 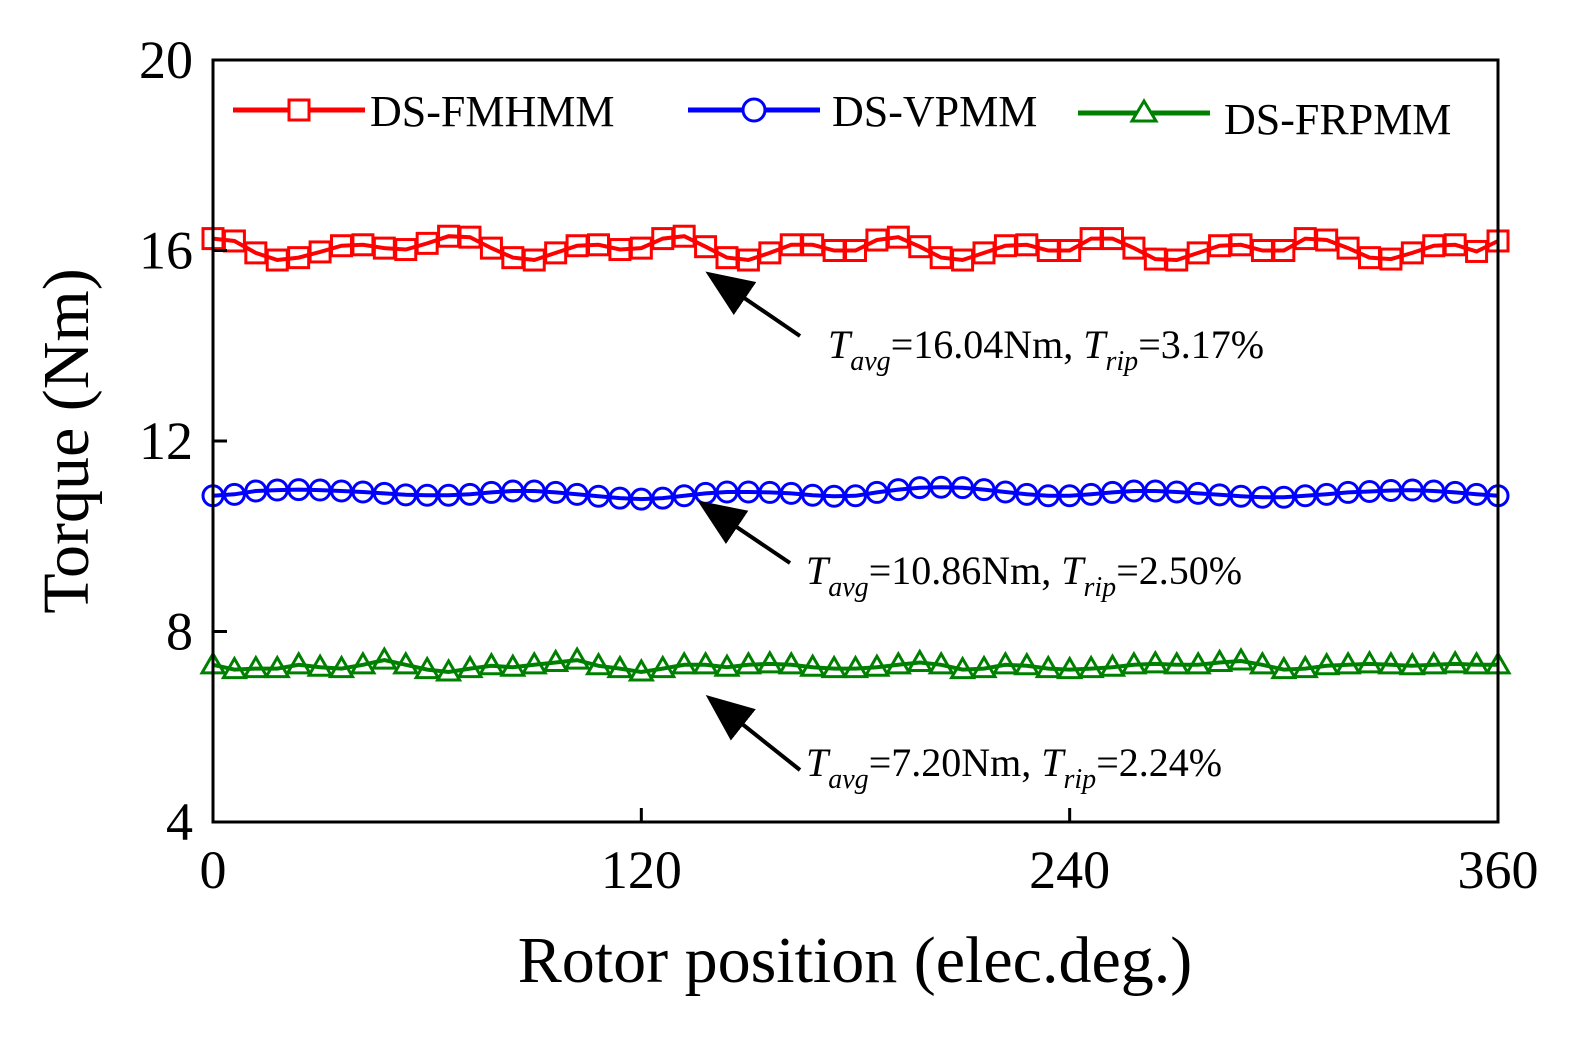 What do you see at coordinates (179, 822) in the screenshot?
I see `y-tick-label: 4` at bounding box center [179, 822].